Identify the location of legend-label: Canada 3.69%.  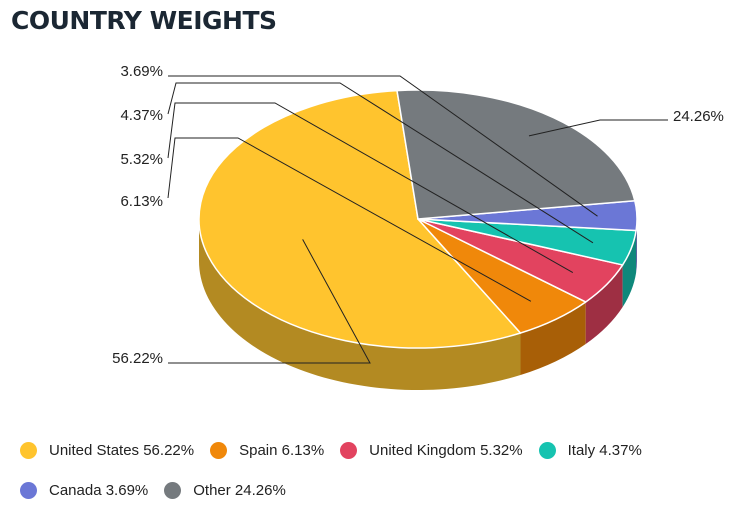
(99, 490).